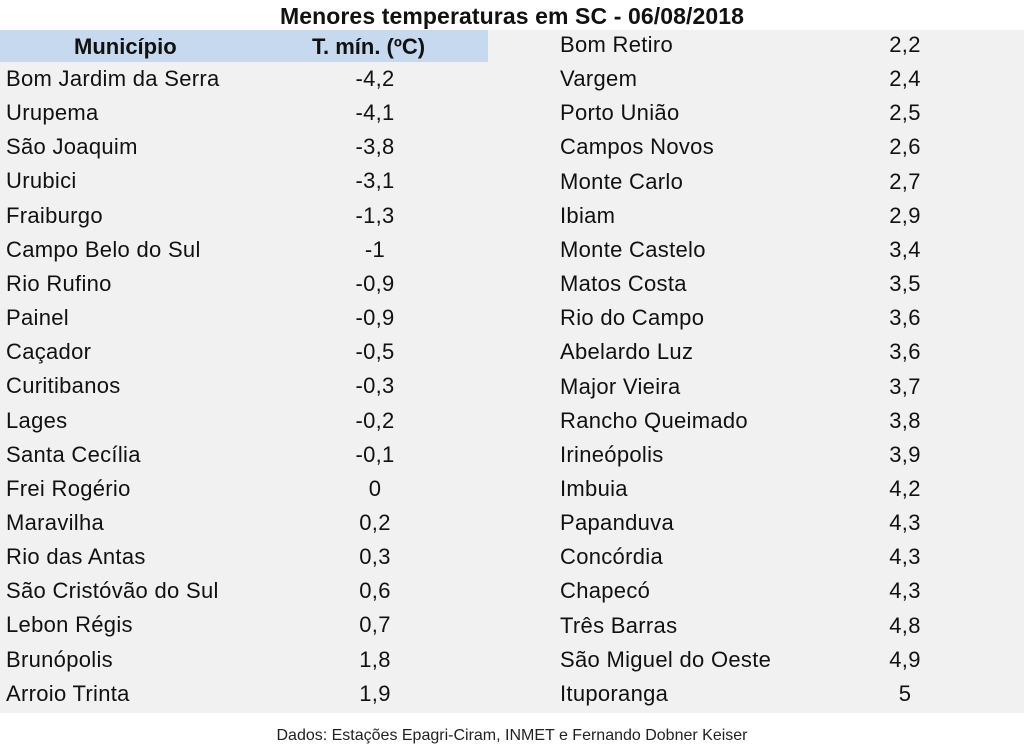 Image resolution: width=1024 pixels, height=753 pixels. I want to click on row-temperature: 3,4, so click(905, 249).